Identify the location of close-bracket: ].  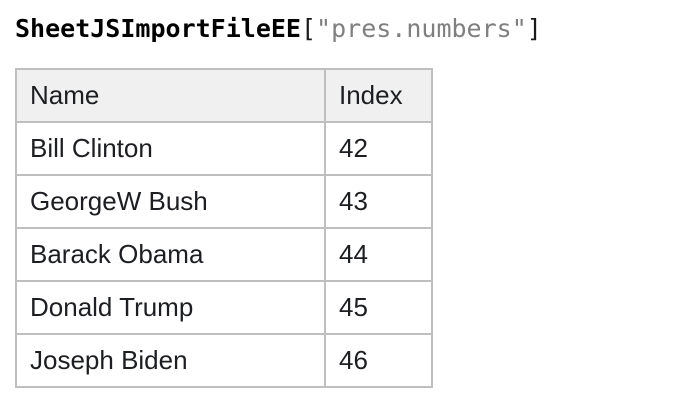
(534, 28).